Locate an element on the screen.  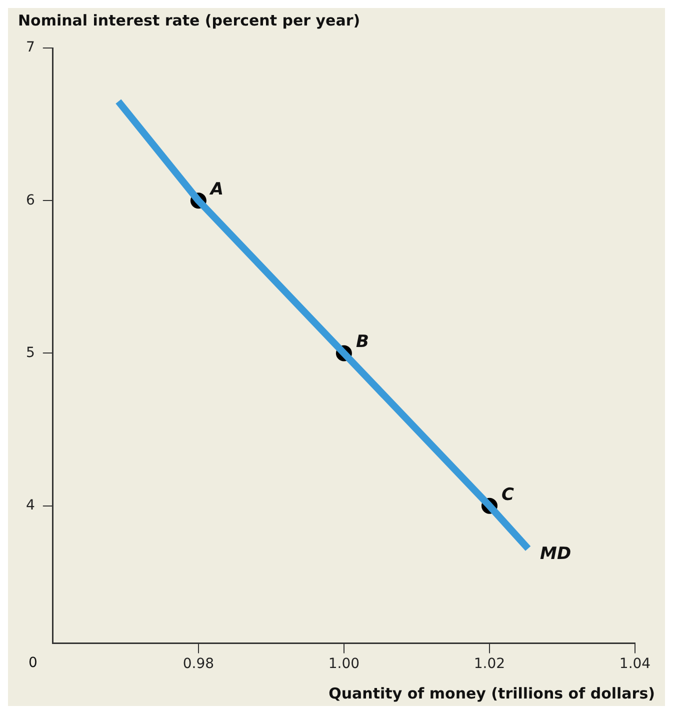
x-tick-label: 0.98 is located at coordinates (198, 664).